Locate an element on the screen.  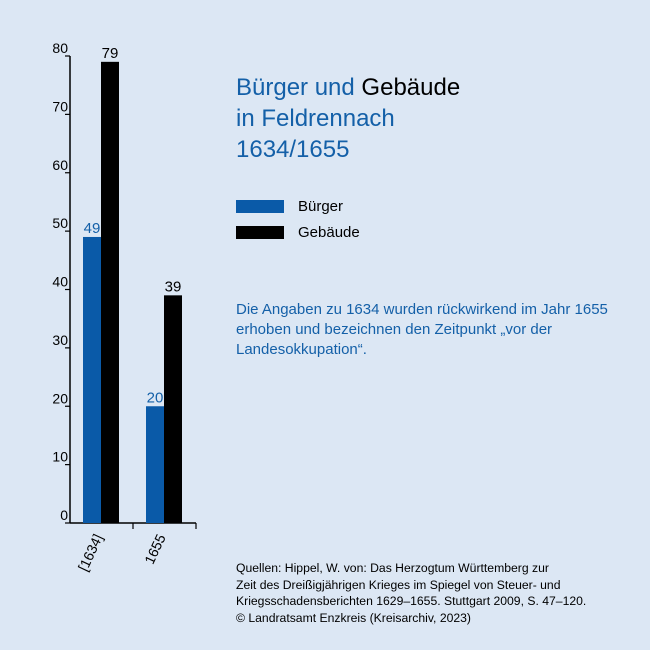
y-tick-label: 80 is located at coordinates (60, 48).